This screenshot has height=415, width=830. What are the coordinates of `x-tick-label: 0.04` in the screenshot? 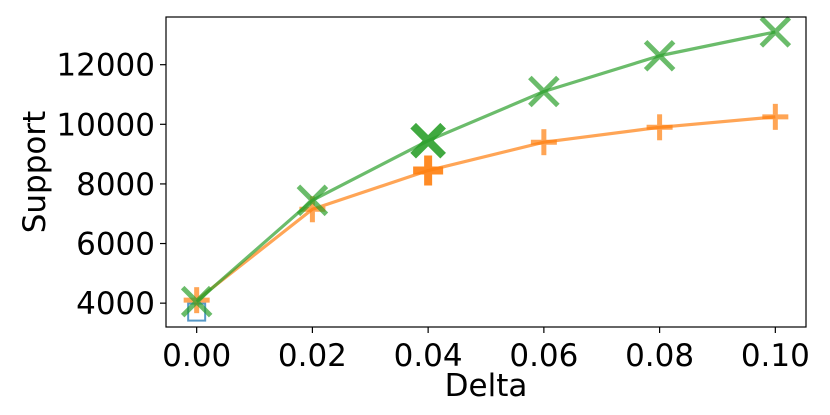 It's located at (428, 356).